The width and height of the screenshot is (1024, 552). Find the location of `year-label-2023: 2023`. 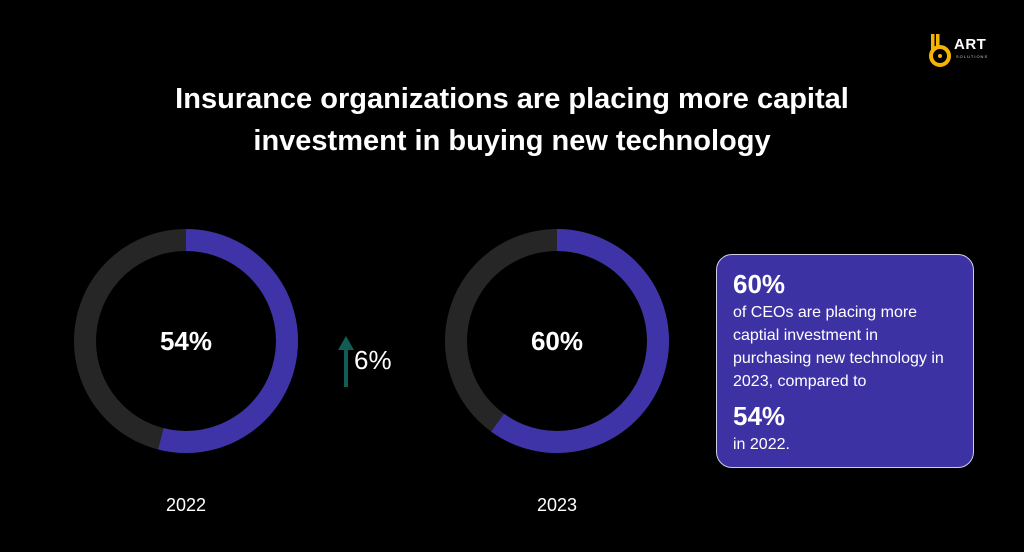

year-label-2023: 2023 is located at coordinates (557, 505).